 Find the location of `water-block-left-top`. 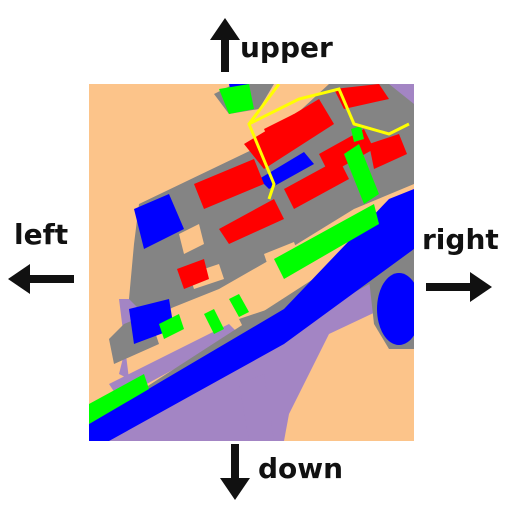

water-block-left-top is located at coordinates (159, 221).